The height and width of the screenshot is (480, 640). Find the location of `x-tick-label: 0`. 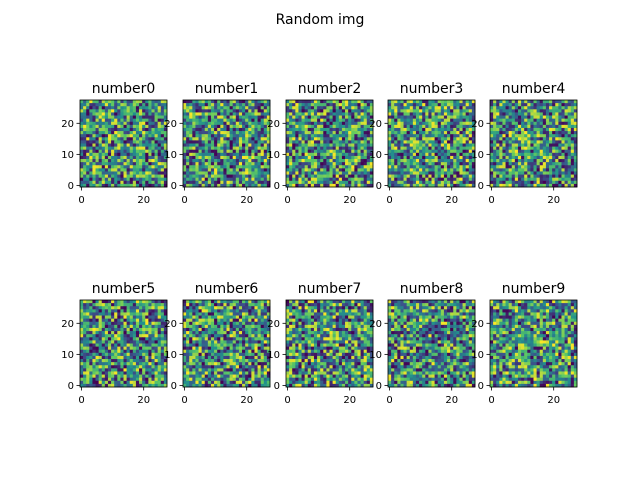

x-tick-label: 0 is located at coordinates (184, 200).